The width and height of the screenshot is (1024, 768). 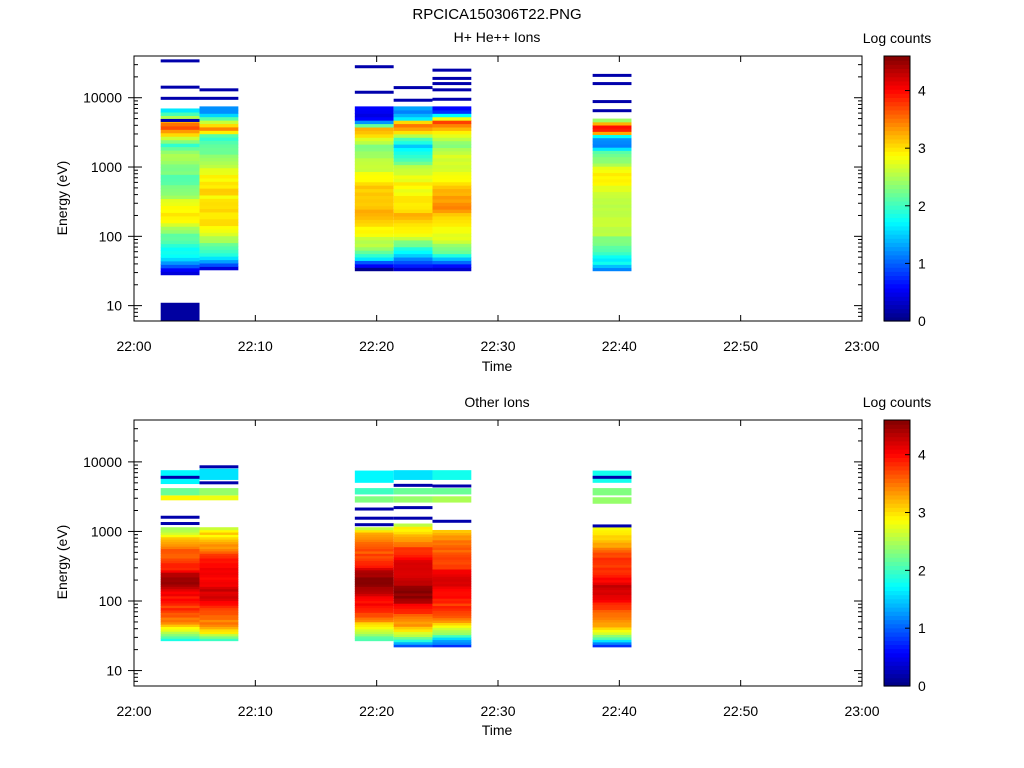 What do you see at coordinates (374, 556) in the screenshot?
I see `spectrogram-column` at bounding box center [374, 556].